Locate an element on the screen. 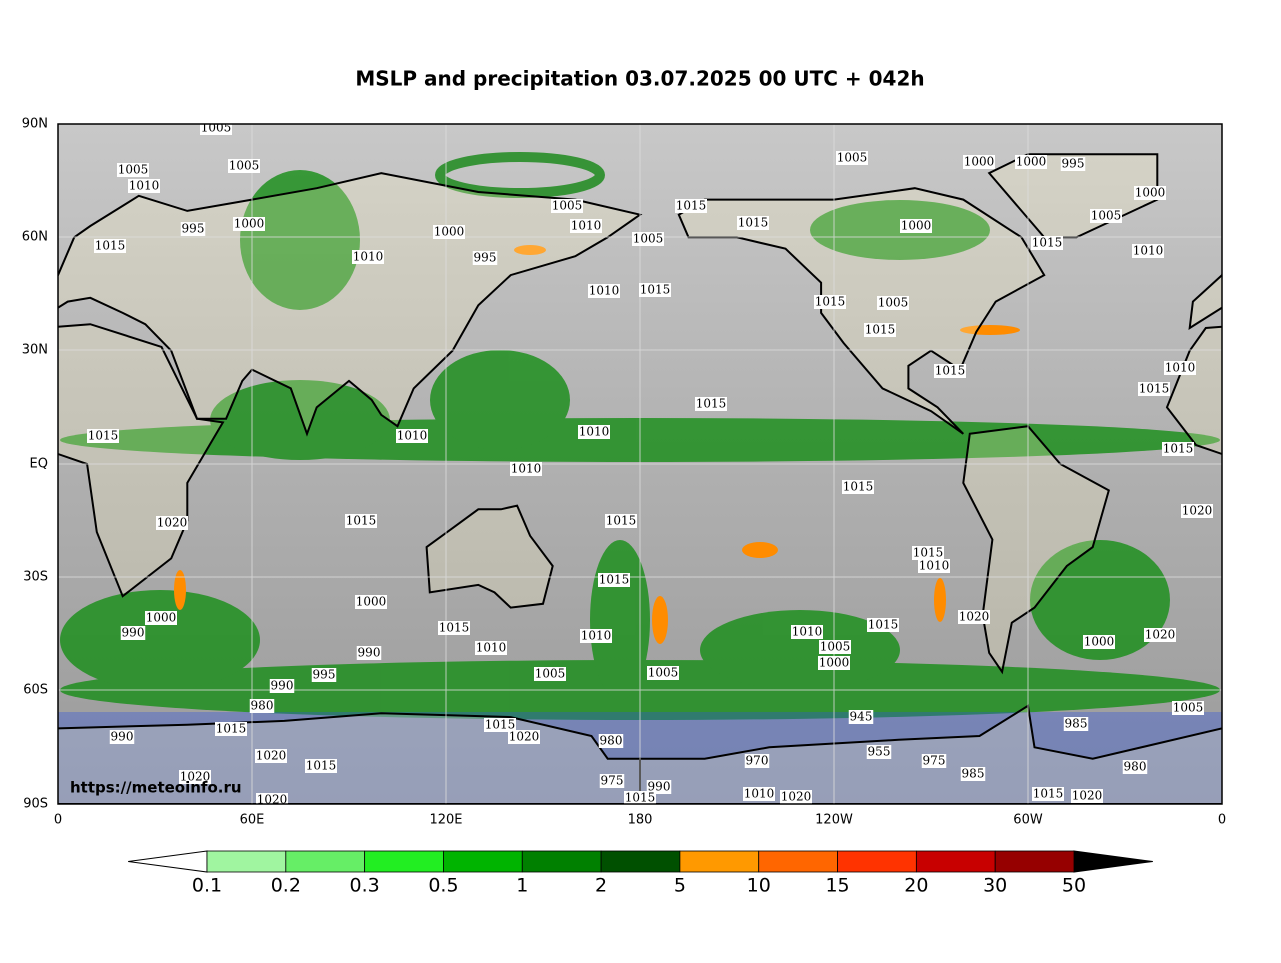 The height and width of the screenshot is (963, 1281). lon-label: 60E is located at coordinates (252, 820).